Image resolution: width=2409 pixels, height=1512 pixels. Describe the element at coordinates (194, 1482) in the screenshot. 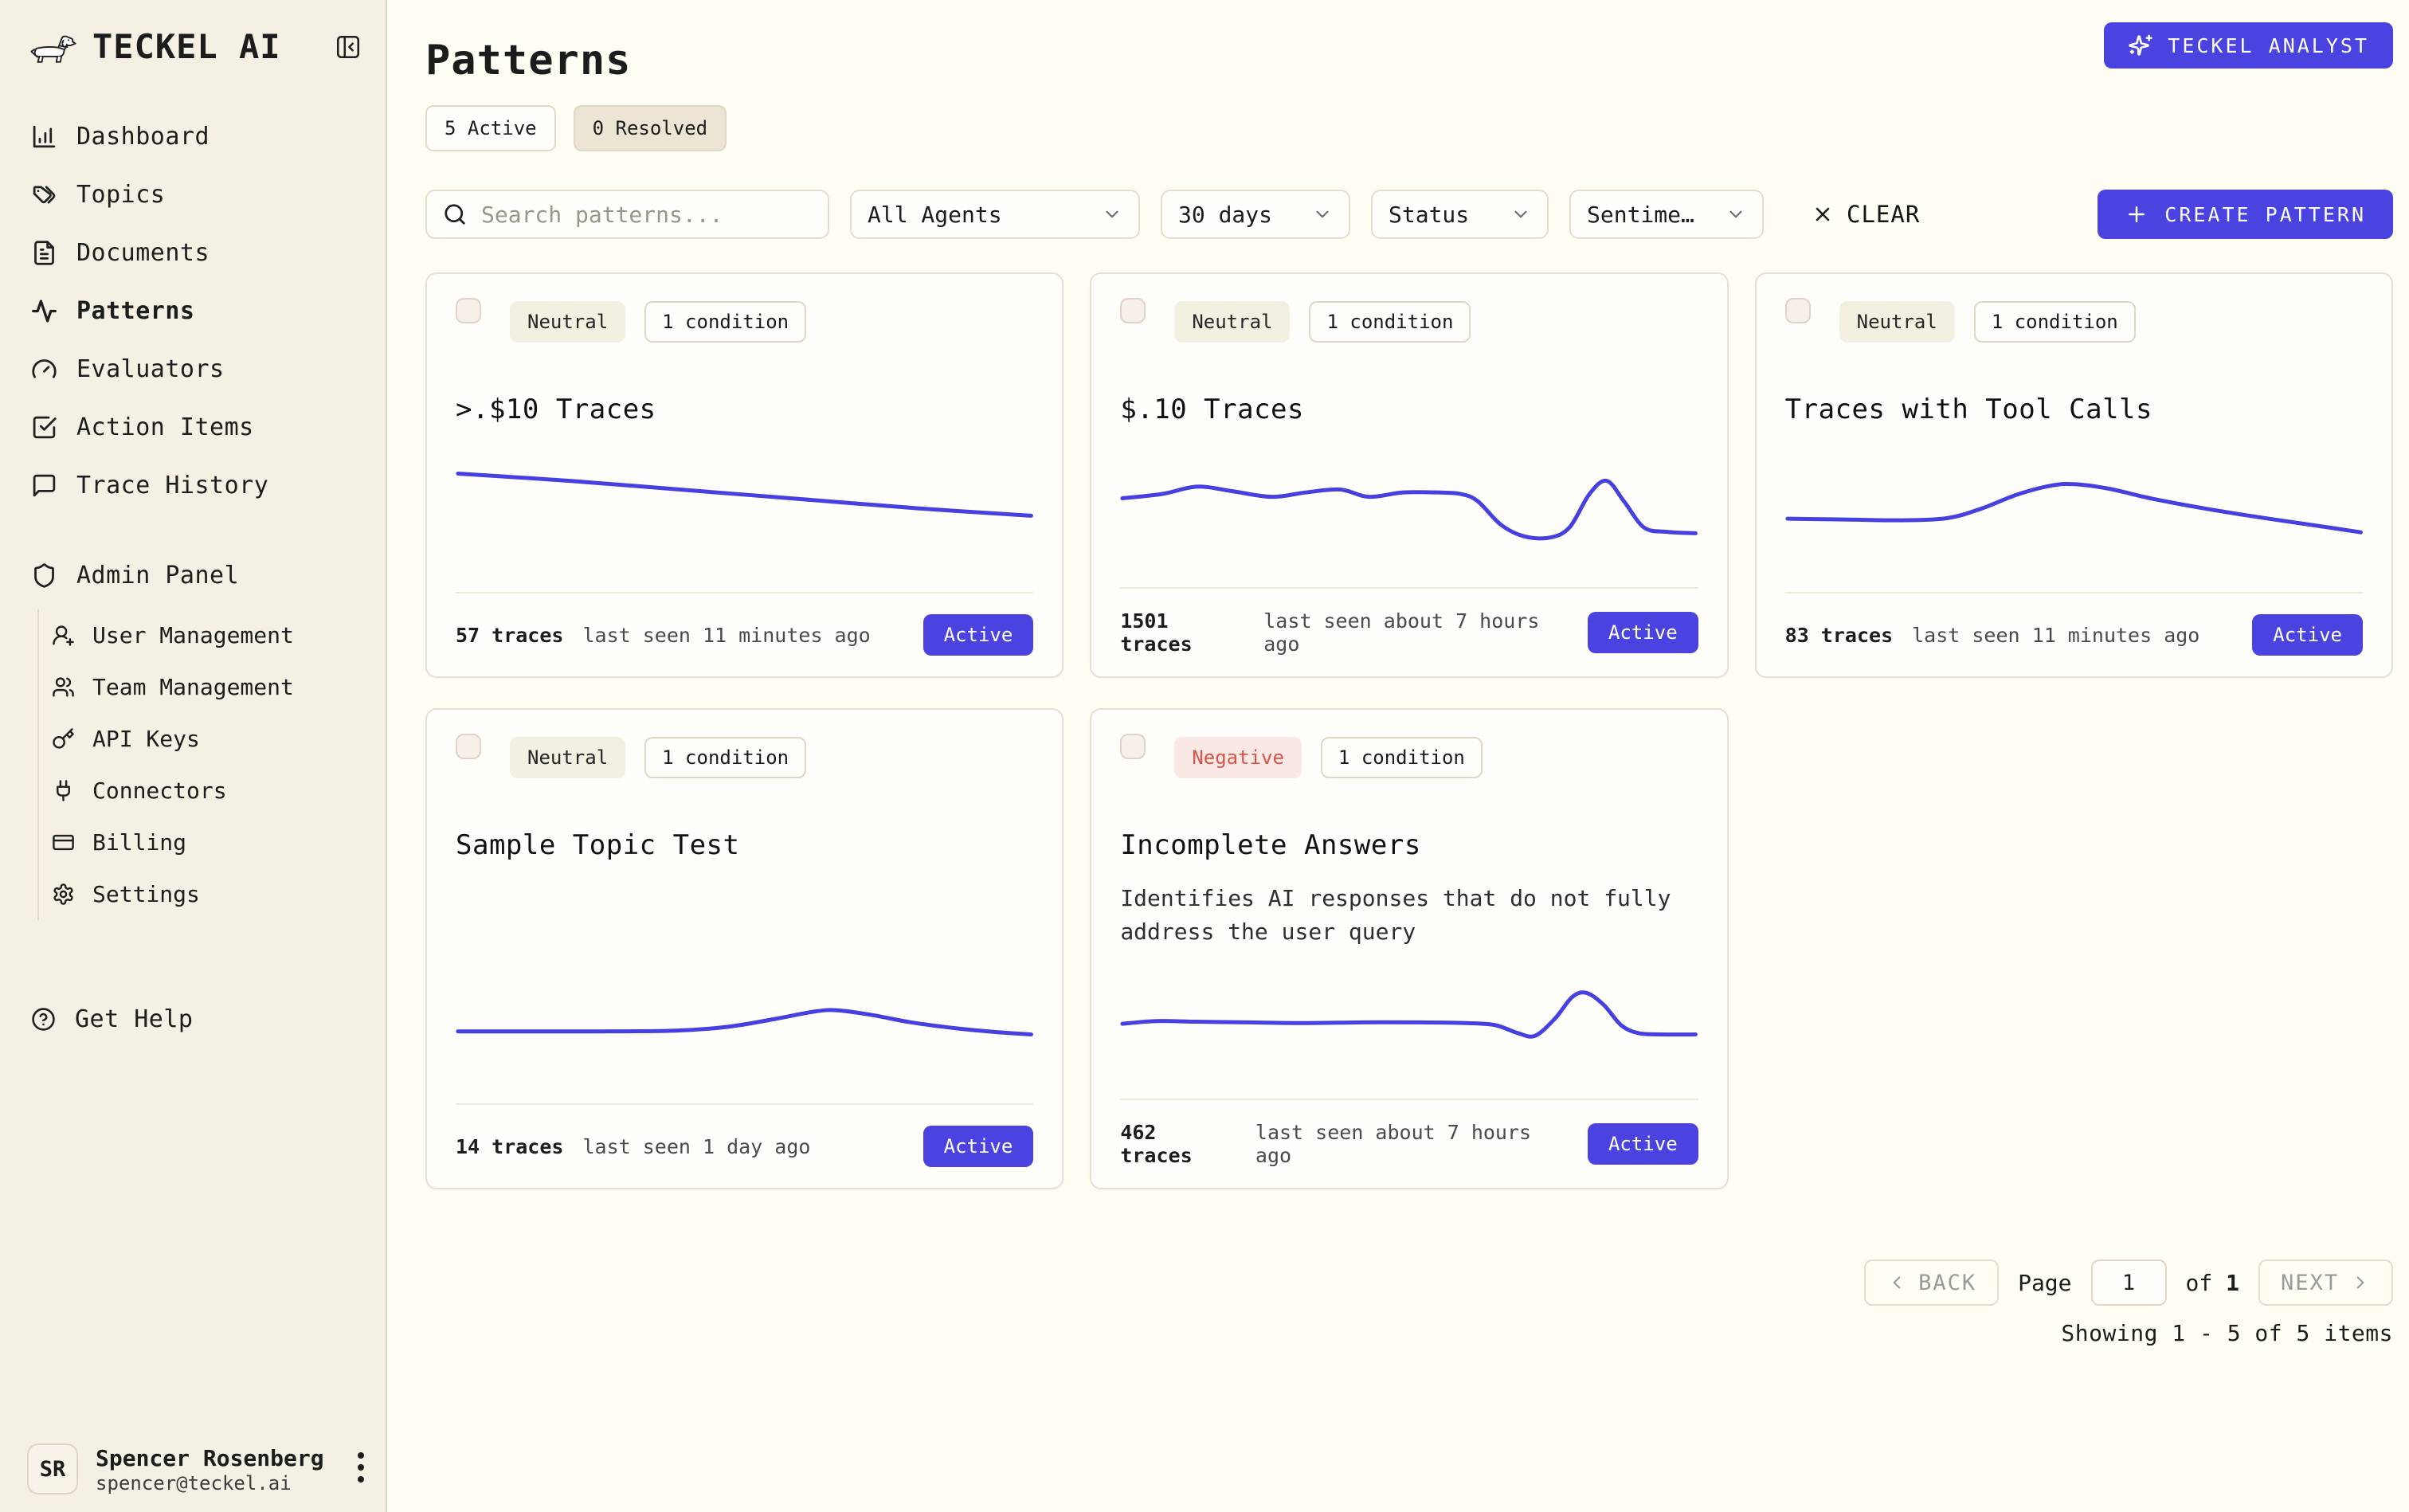

I see `user-email: spencer@teckel.ai` at that location.